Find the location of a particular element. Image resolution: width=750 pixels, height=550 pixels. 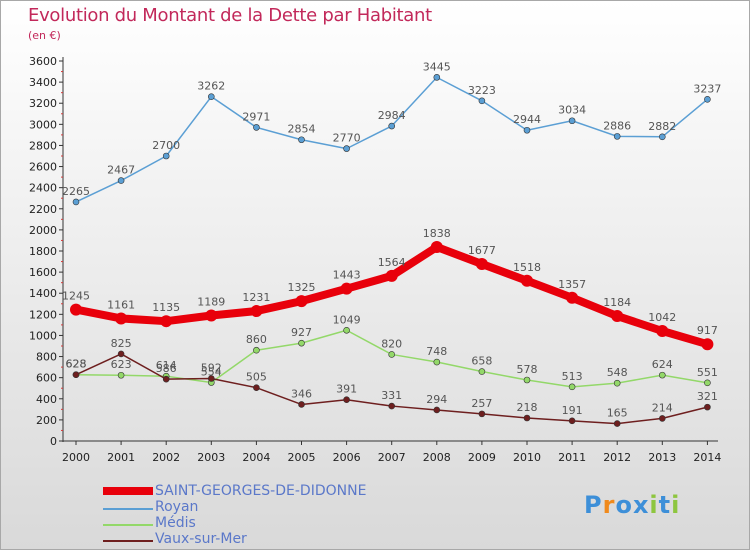

x-tick-label: 2009 is located at coordinates (482, 457).